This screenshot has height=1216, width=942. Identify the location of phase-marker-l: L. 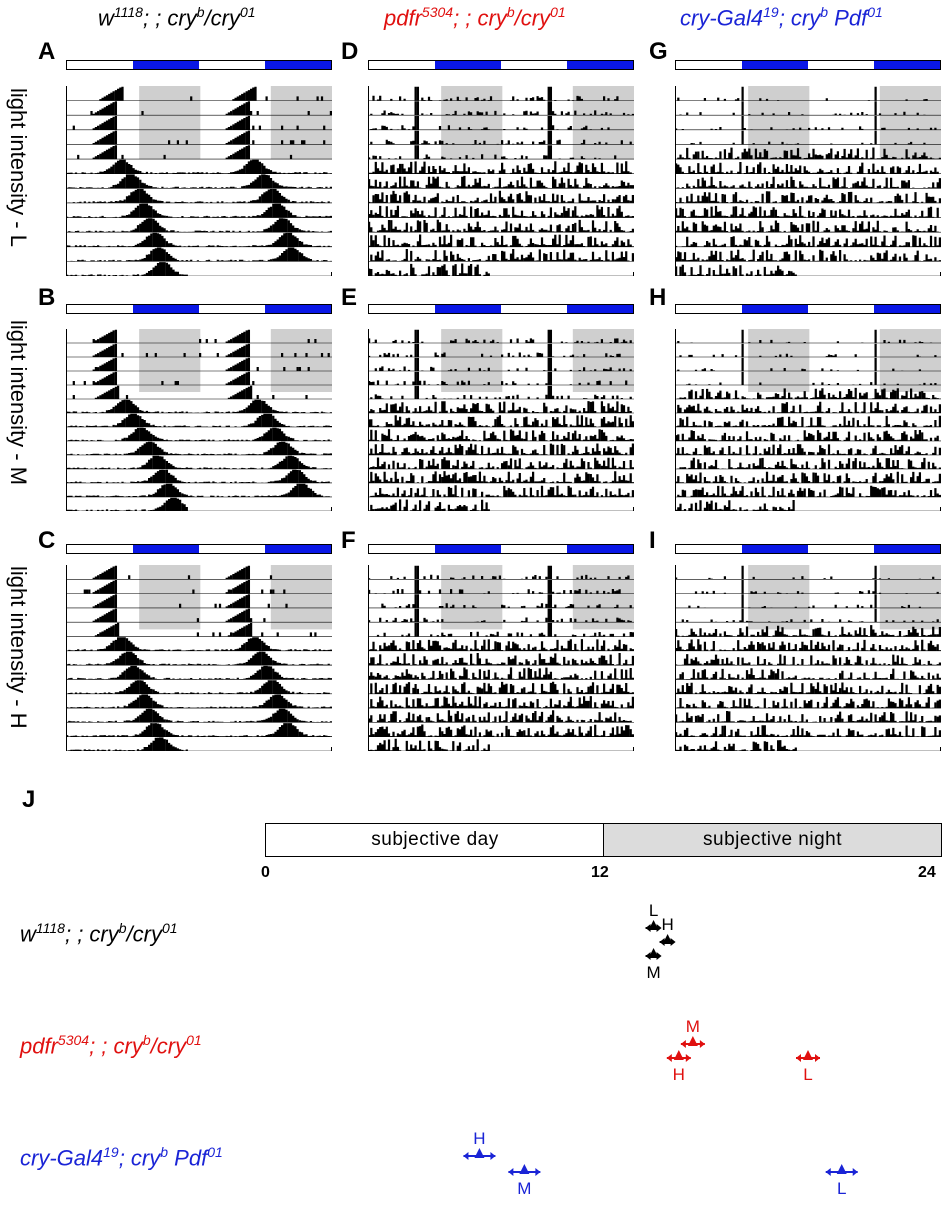
(841, 1181).